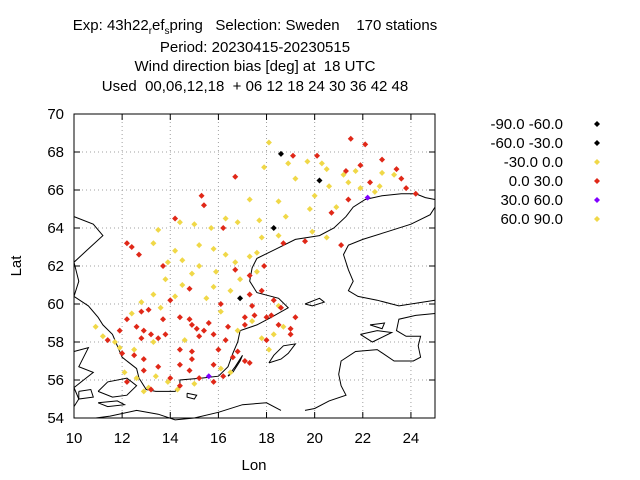  Describe the element at coordinates (218, 438) in the screenshot. I see `x-tick-label: 16` at that location.